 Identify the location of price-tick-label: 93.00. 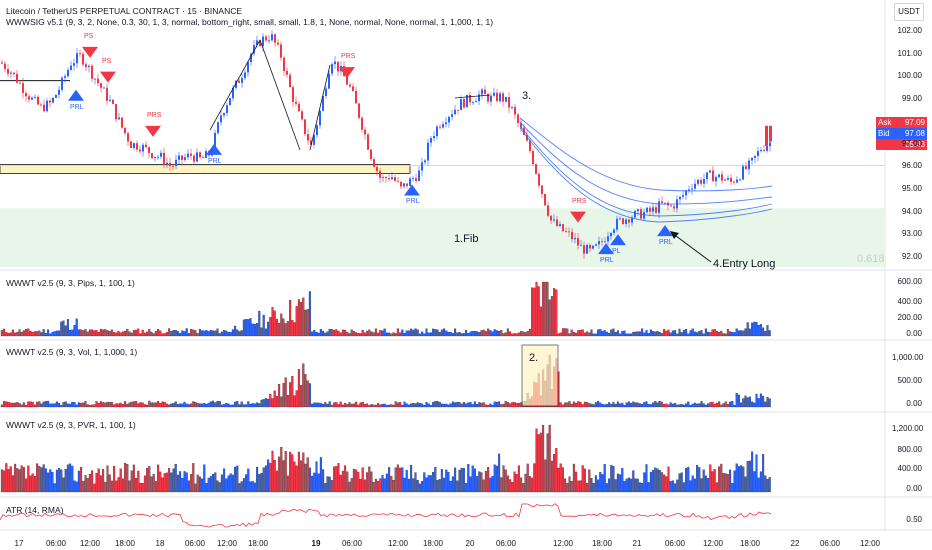
(911, 234).